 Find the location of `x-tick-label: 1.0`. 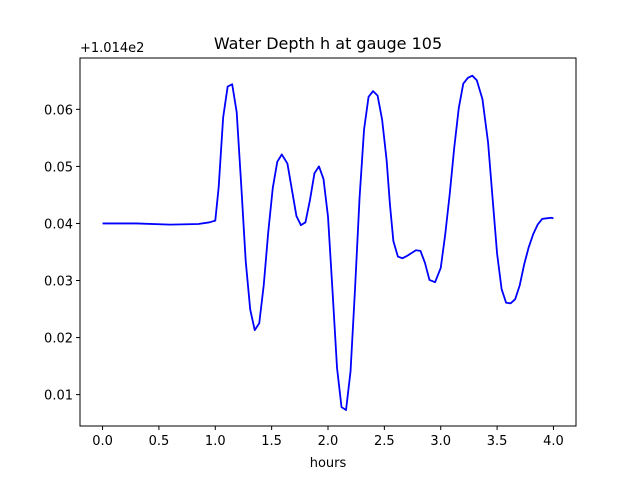

x-tick-label: 1.0 is located at coordinates (215, 441).